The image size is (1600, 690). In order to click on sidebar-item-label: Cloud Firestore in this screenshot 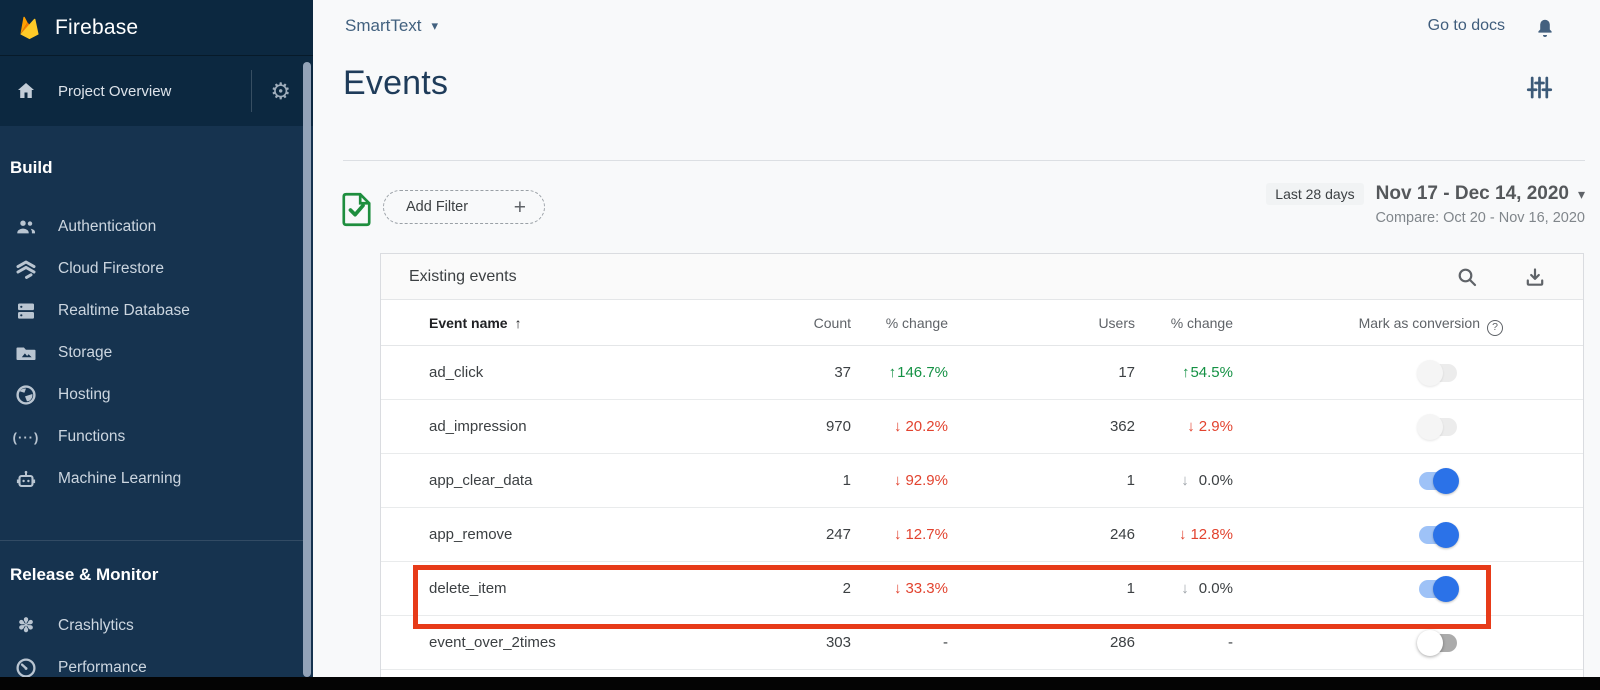, I will do `click(111, 268)`.